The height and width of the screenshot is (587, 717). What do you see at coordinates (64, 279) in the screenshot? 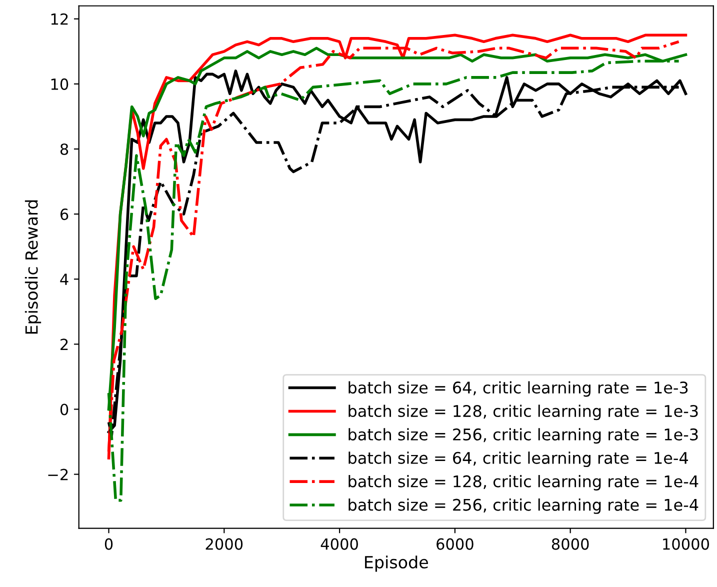
I see `y-tick-label: 4` at bounding box center [64, 279].